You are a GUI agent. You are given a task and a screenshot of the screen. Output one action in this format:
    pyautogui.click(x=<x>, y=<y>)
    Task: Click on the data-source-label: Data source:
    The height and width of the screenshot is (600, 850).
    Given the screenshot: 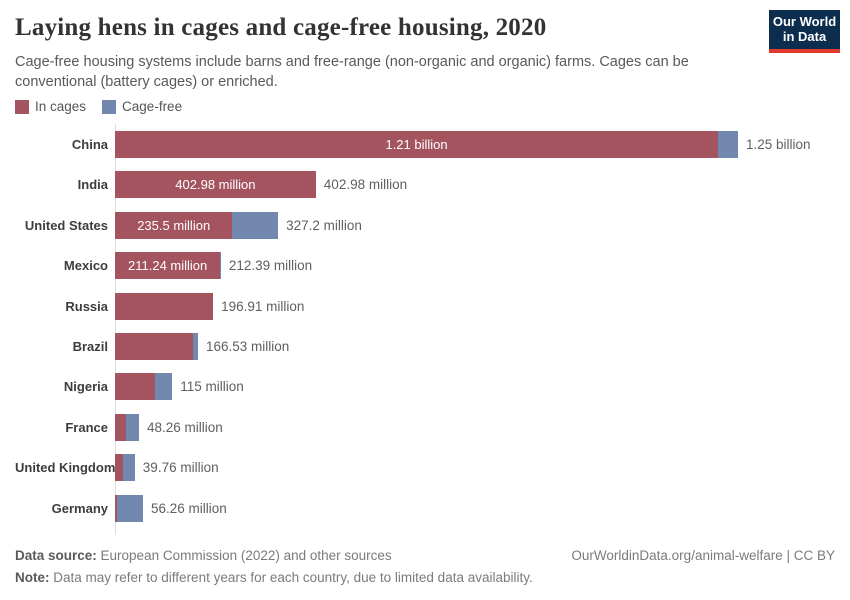 What is the action you would take?
    pyautogui.click(x=56, y=555)
    